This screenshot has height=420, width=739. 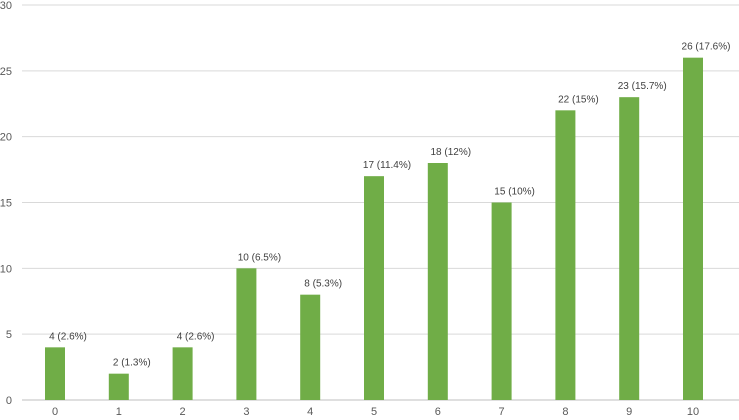 What do you see at coordinates (119, 412) in the screenshot?
I see `x-tick-label: 1` at bounding box center [119, 412].